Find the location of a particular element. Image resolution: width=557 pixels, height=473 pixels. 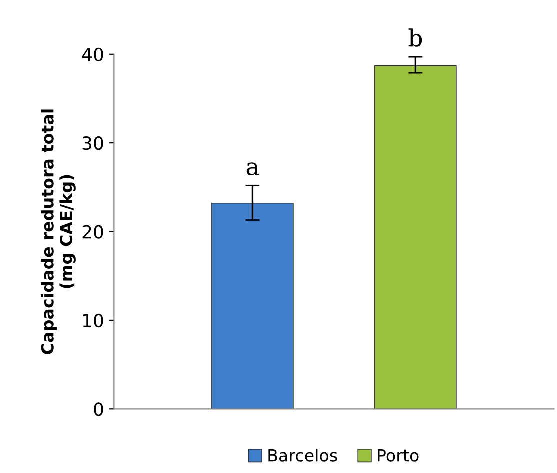

annotation: a is located at coordinates (253, 169).